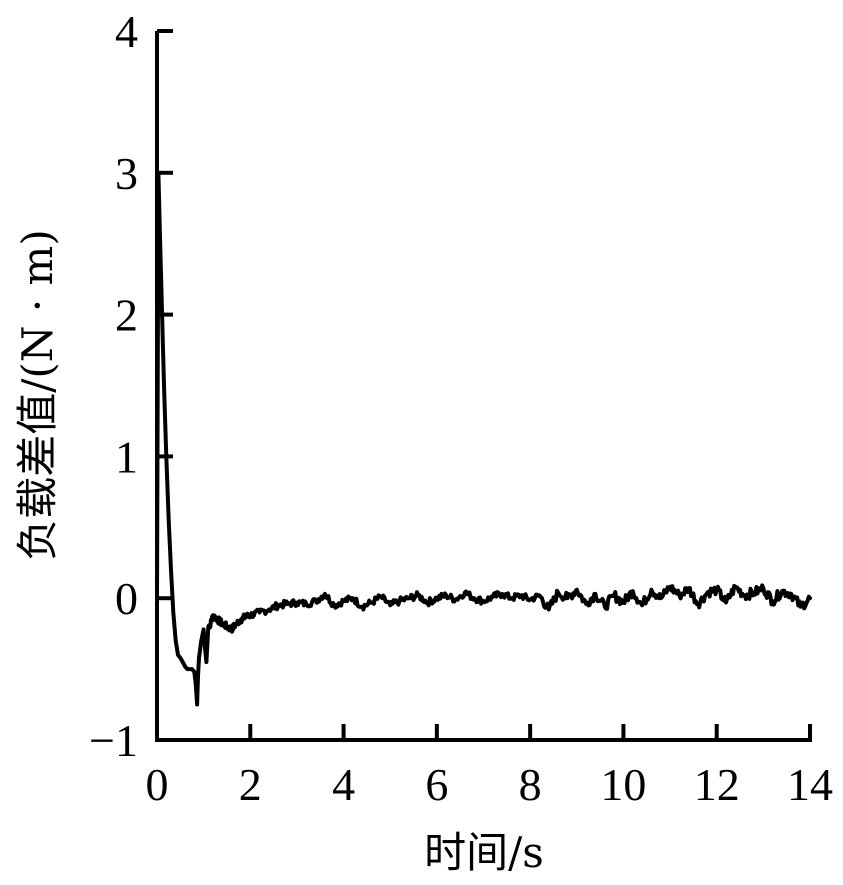 The width and height of the screenshot is (843, 885). Describe the element at coordinates (436, 784) in the screenshot. I see `x-tick-label: 6` at that location.